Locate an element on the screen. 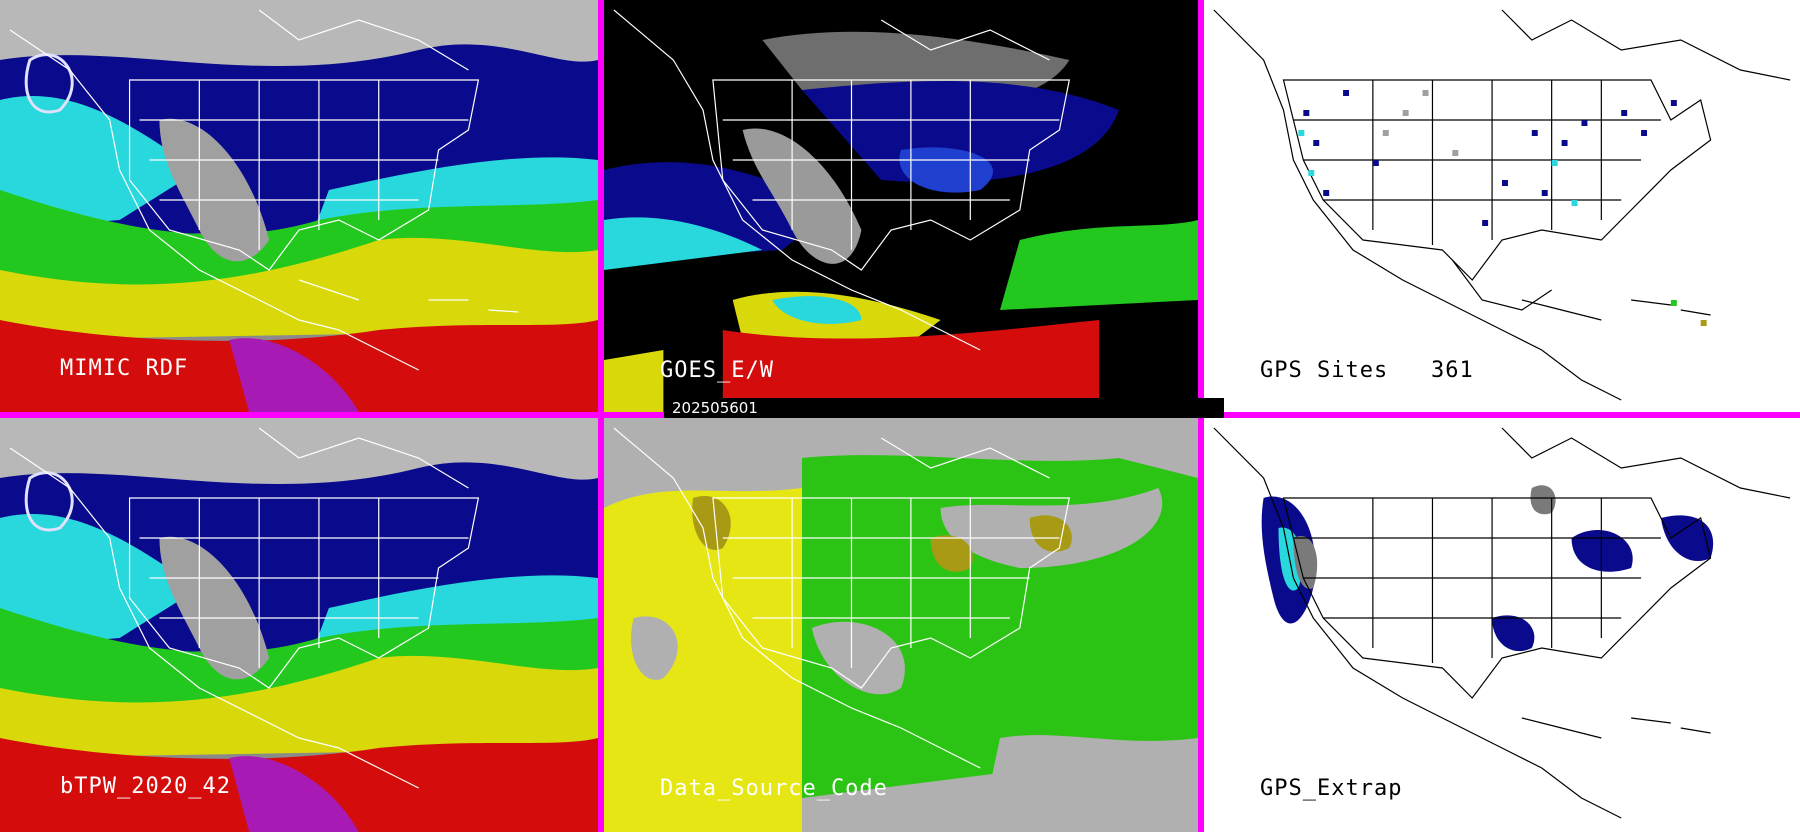 This screenshot has height=832, width=1800. panel-label: Data_Source_Code is located at coordinates (774, 788).